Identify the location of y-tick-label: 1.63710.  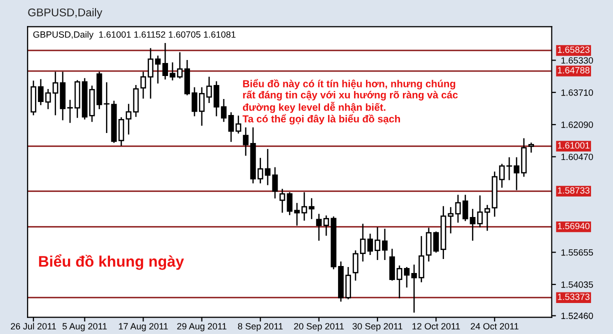
(577, 92).